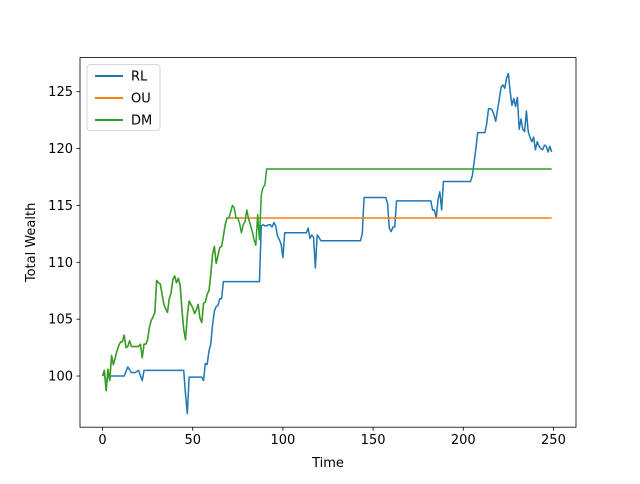  Describe the element at coordinates (373, 440) in the screenshot. I see `x-tick-label: 150` at that location.